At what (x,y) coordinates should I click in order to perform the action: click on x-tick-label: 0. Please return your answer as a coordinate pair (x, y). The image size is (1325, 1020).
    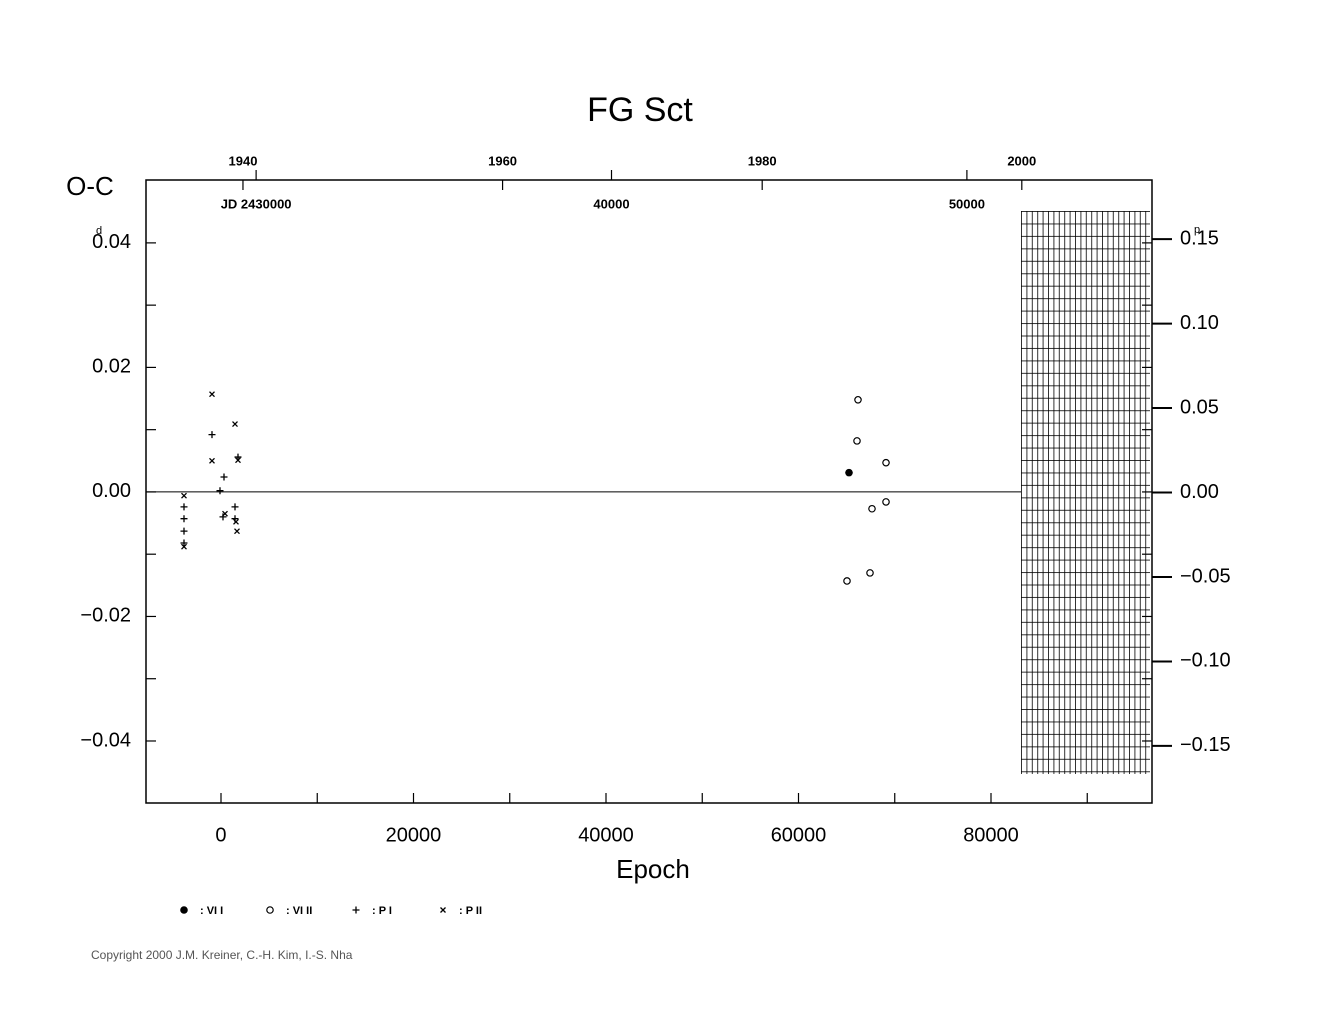
    Looking at the image, I should click on (220, 835).